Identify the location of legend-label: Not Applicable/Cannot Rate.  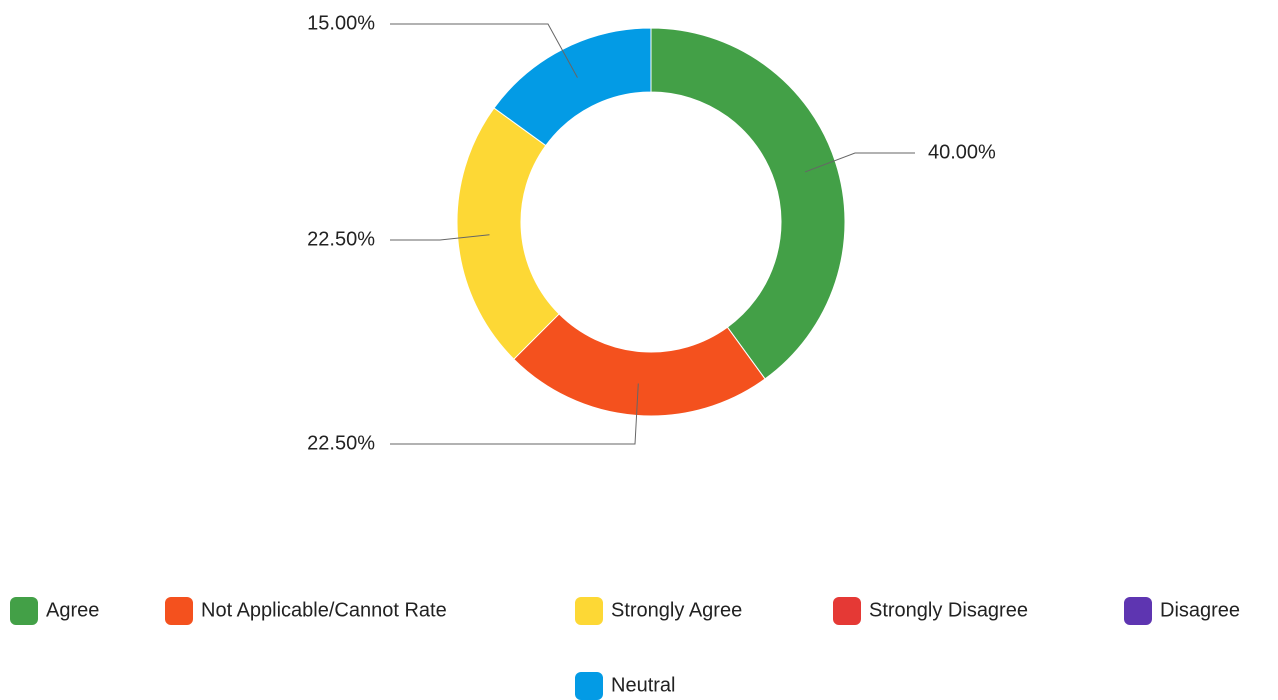
(324, 610).